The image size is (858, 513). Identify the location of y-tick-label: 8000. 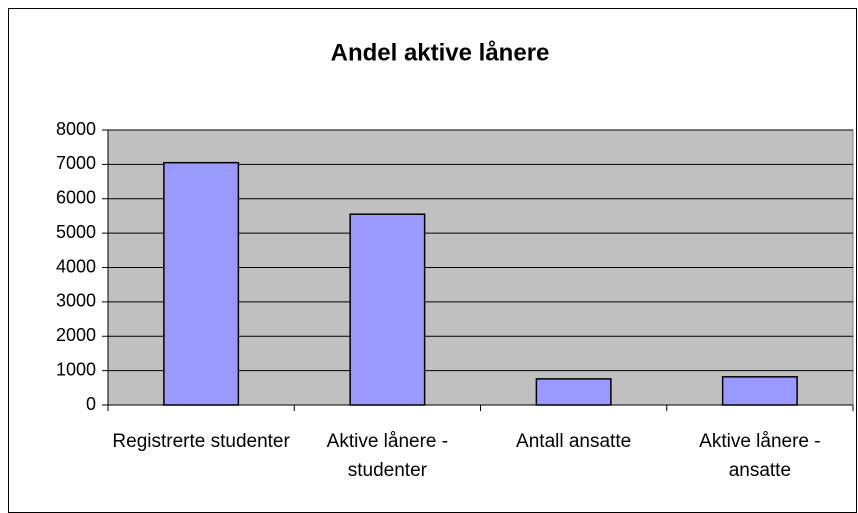
(76, 129).